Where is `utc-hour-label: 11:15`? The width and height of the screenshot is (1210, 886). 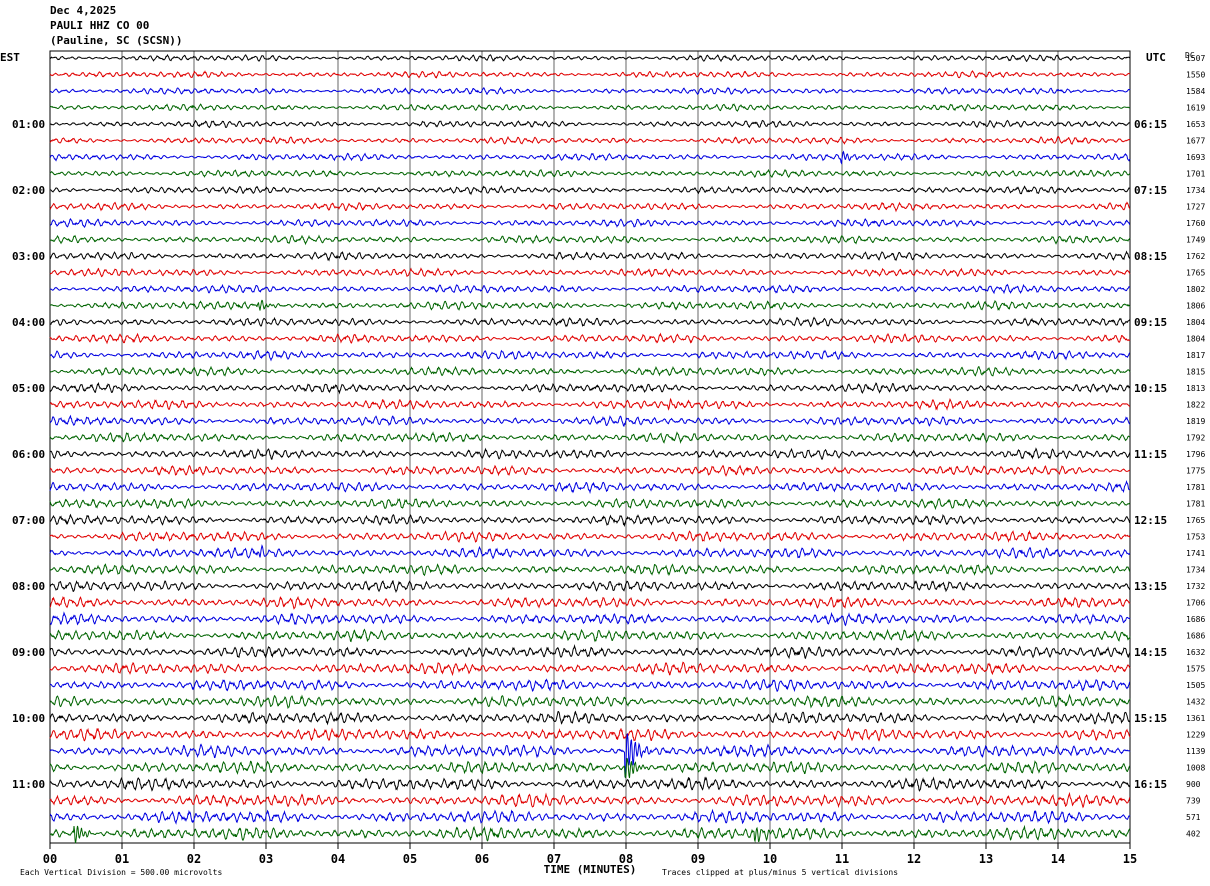
utc-hour-label: 11:15 is located at coordinates (1150, 454).